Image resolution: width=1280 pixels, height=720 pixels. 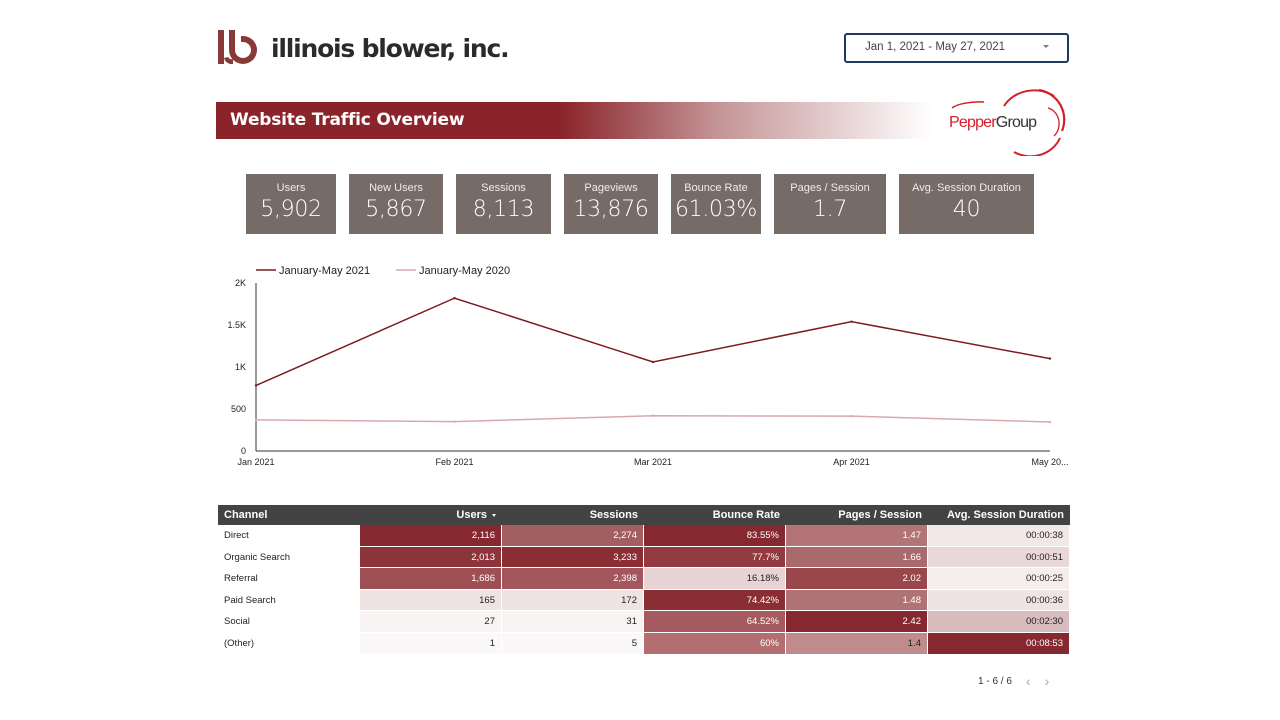 I want to click on pagination: 1 - 6 / 6 ‹ ›, so click(x=1014, y=681).